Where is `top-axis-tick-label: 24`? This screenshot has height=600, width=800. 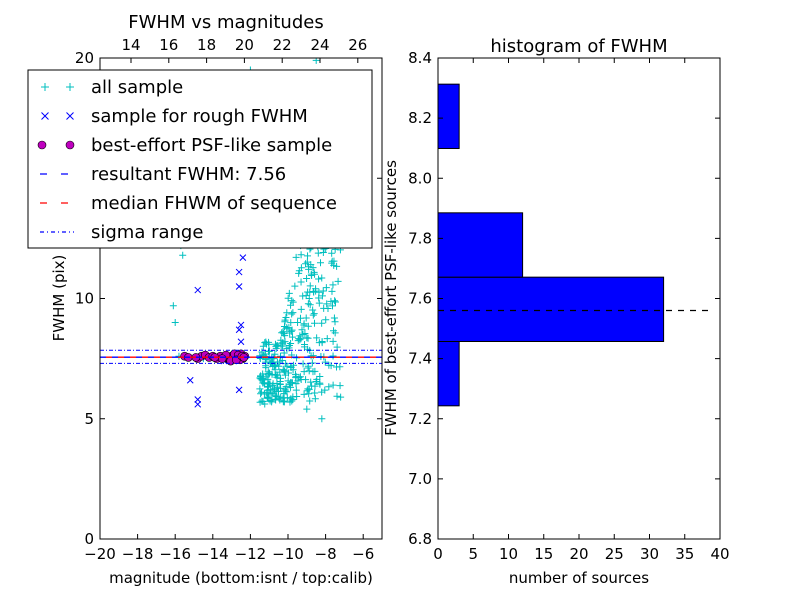 top-axis-tick-label: 24 is located at coordinates (319, 45).